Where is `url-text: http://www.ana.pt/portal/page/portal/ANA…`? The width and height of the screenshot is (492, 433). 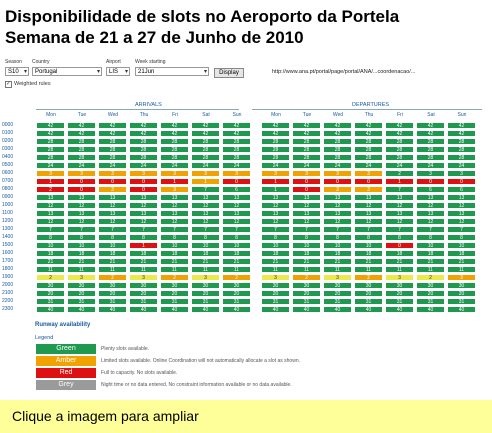 url-text: http://www.ana.pt/portal/page/portal/ANA… is located at coordinates (344, 72).